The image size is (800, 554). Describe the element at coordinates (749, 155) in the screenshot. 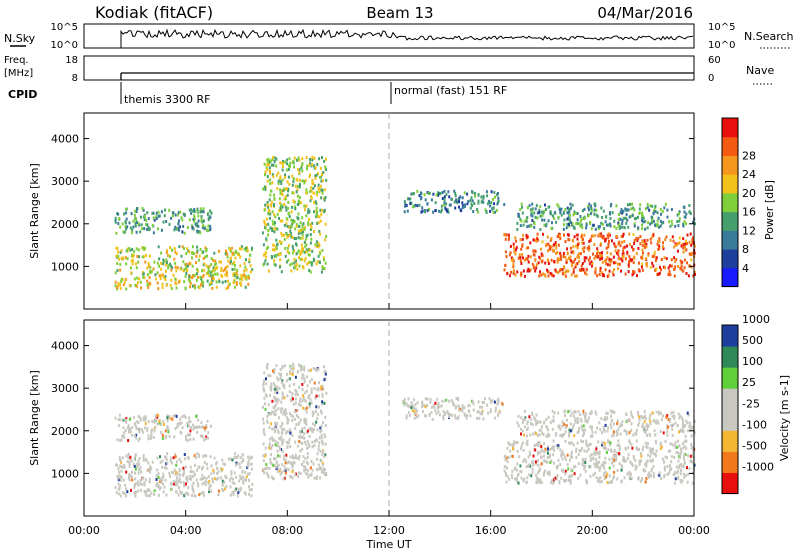

I see `colorbar-tick-label: 28` at that location.